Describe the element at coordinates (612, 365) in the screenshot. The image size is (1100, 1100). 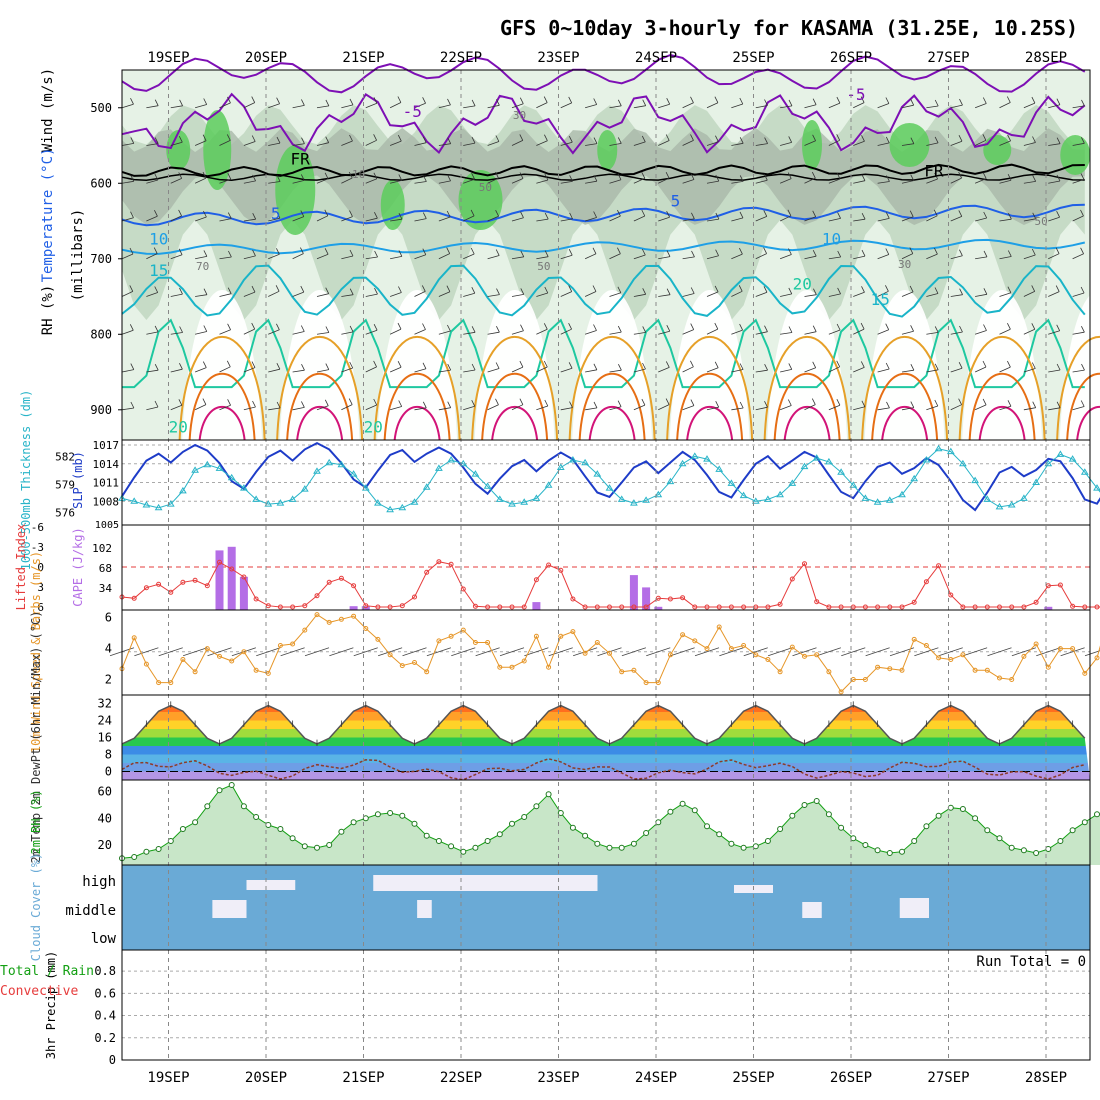
I see `rh-dry-plume` at that location.